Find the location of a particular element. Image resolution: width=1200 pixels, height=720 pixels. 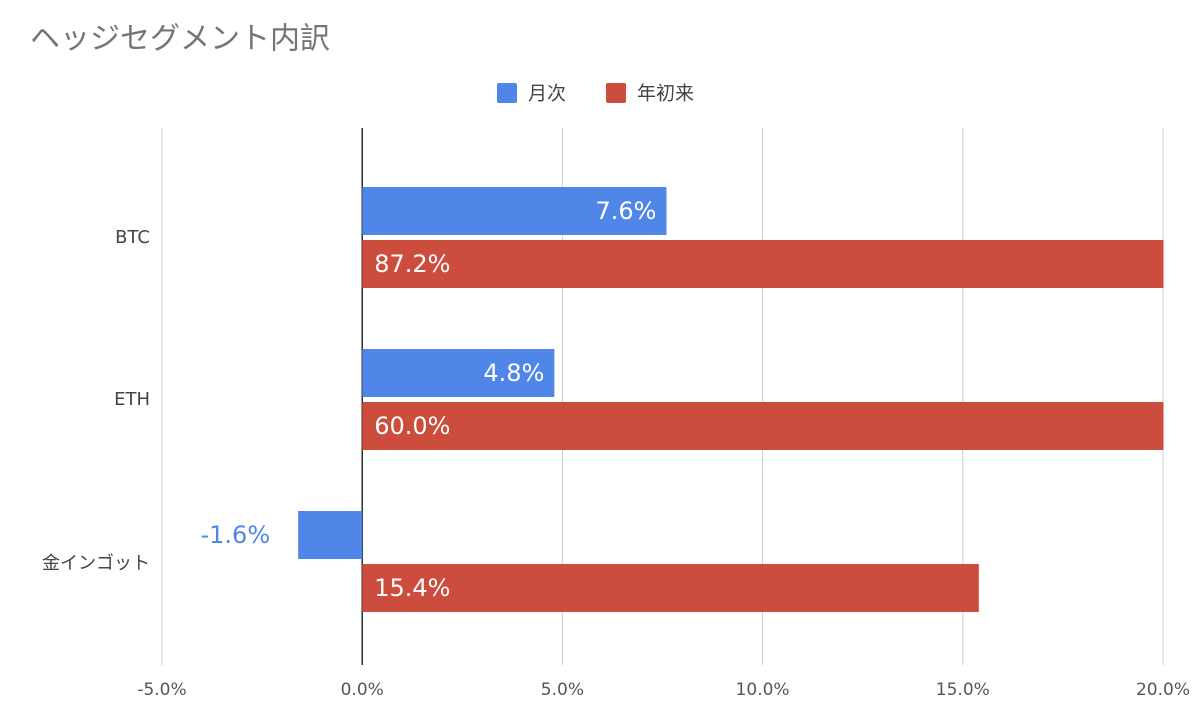

data-label: 87.2% is located at coordinates (412, 264).